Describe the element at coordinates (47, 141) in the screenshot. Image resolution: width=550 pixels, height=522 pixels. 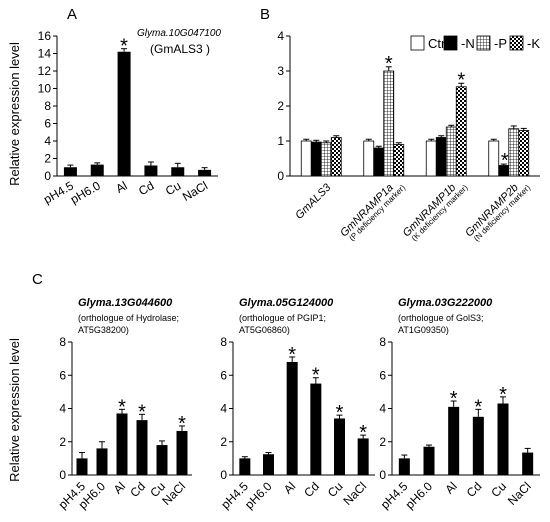
I see `panel-a-ytick-label: 4` at that location.